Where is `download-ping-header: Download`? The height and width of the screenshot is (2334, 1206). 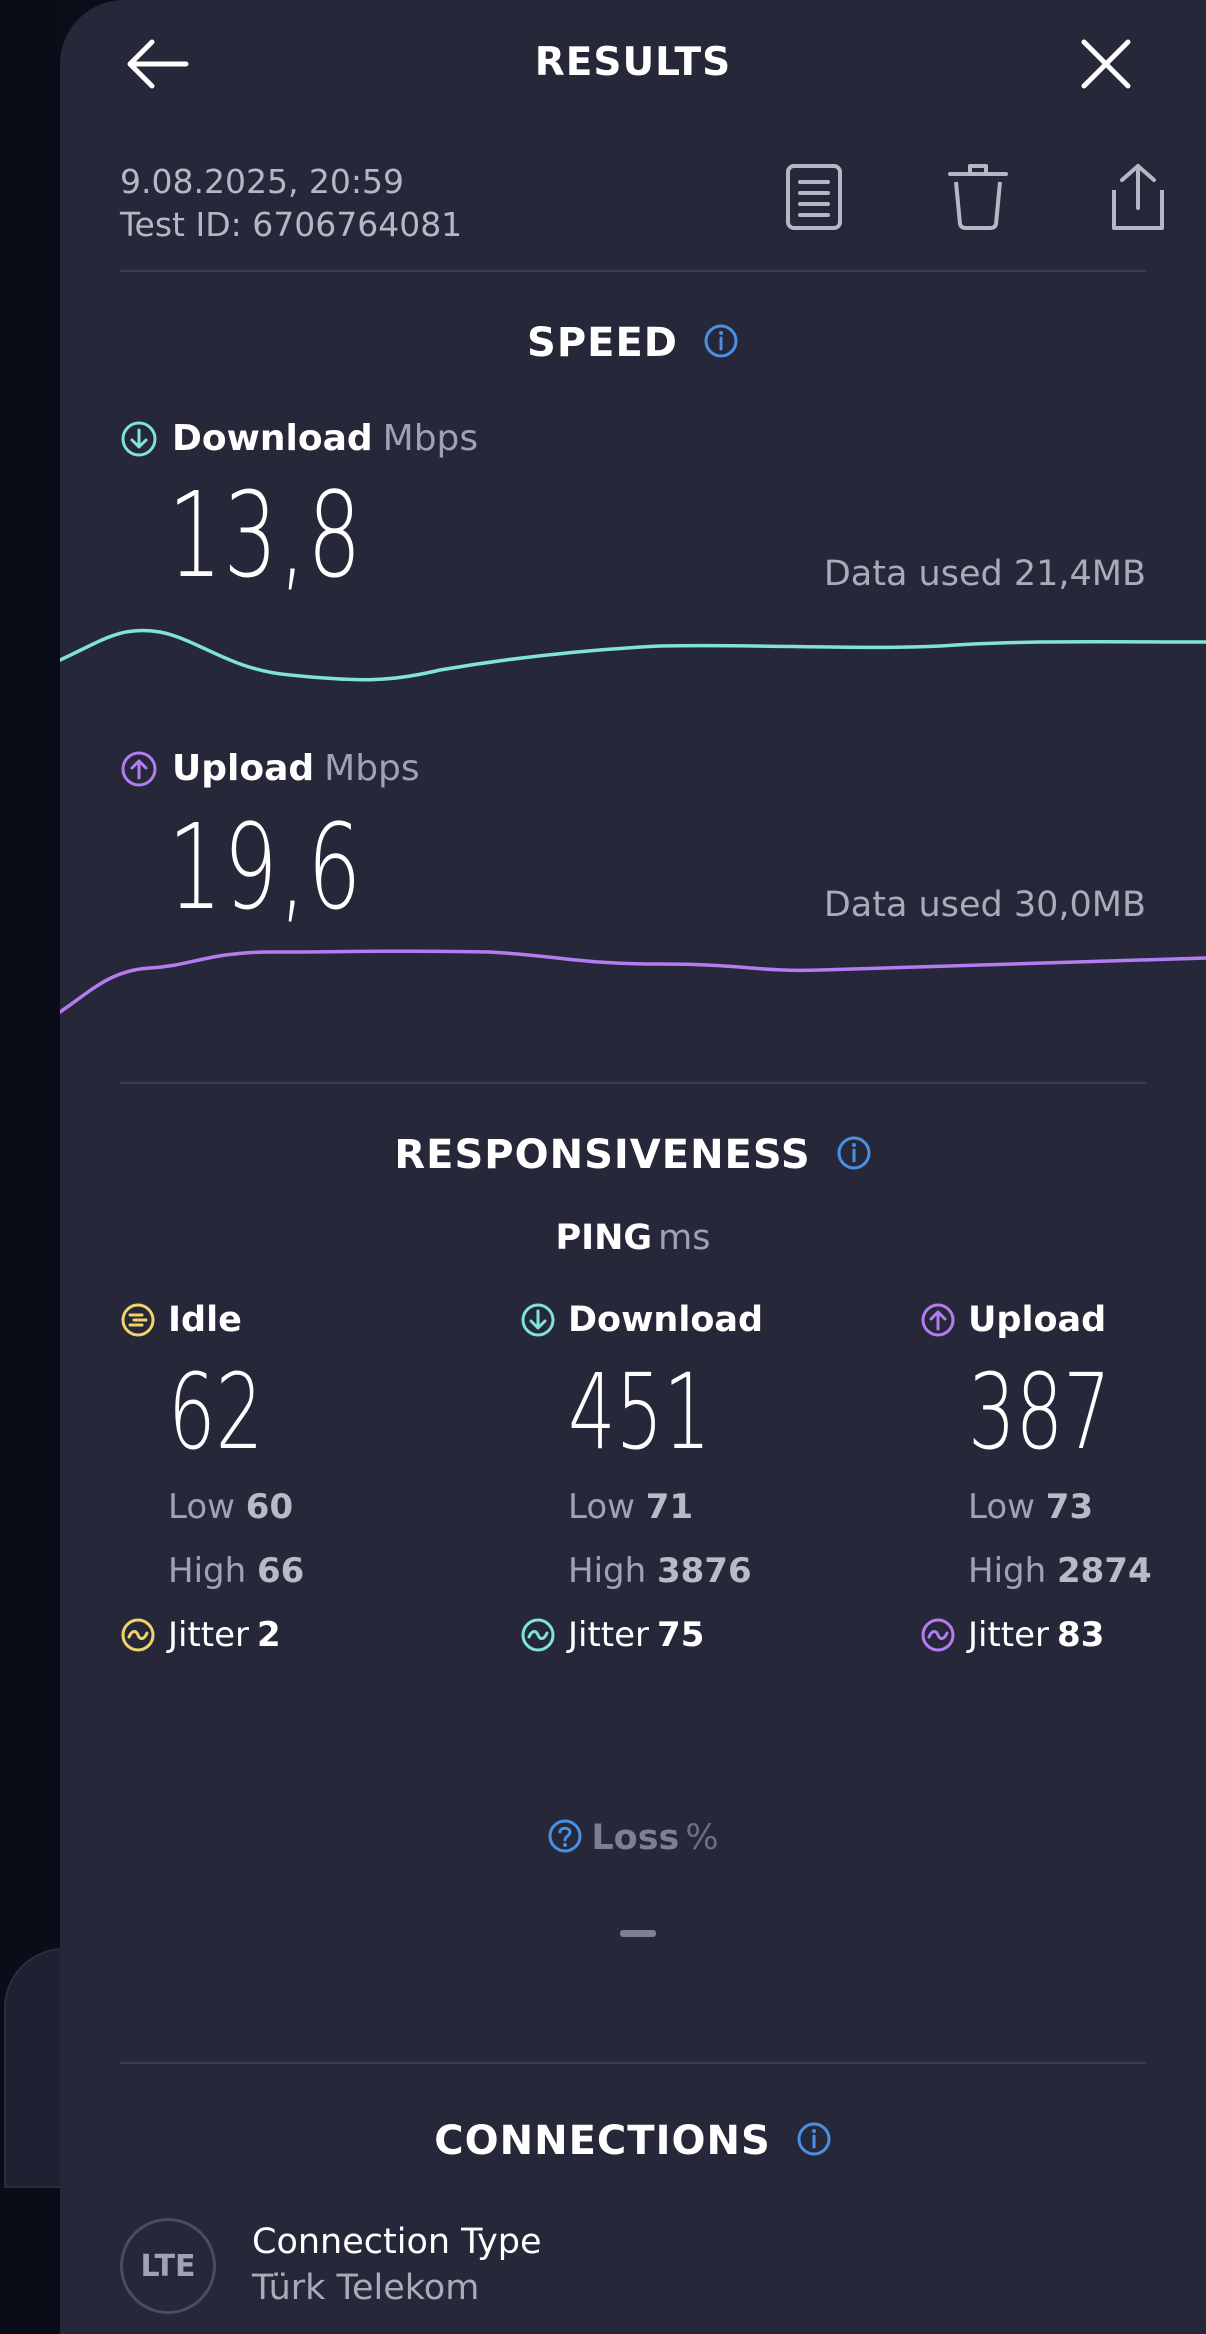
download-ping-header: Download is located at coordinates (641, 1320).